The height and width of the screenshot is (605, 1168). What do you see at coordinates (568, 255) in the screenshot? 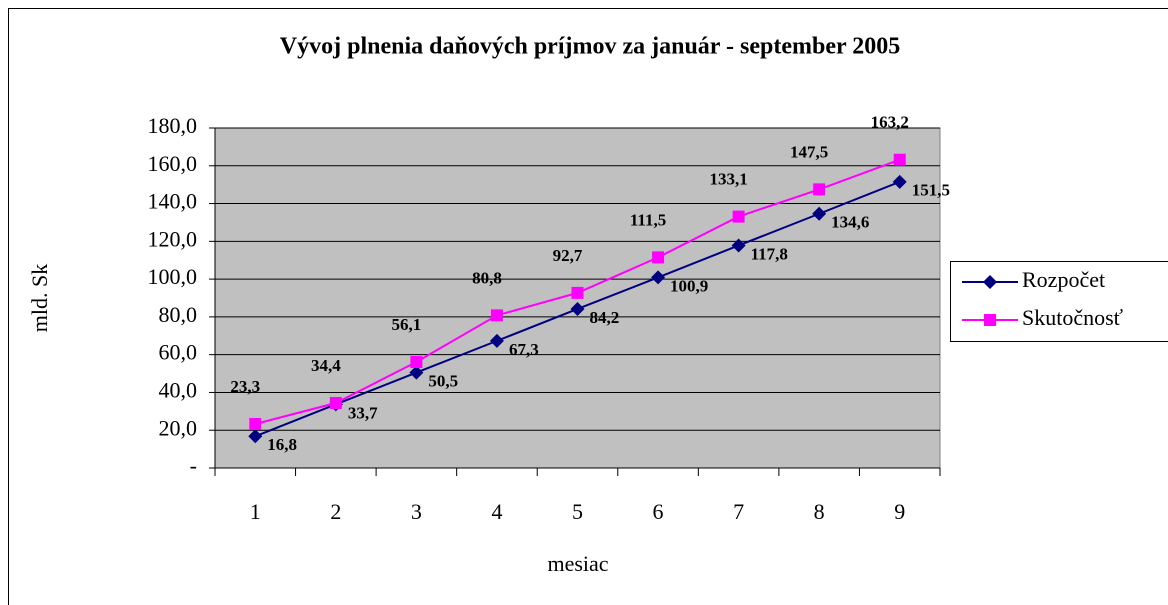
I see `value-label: 92,7` at bounding box center [568, 255].